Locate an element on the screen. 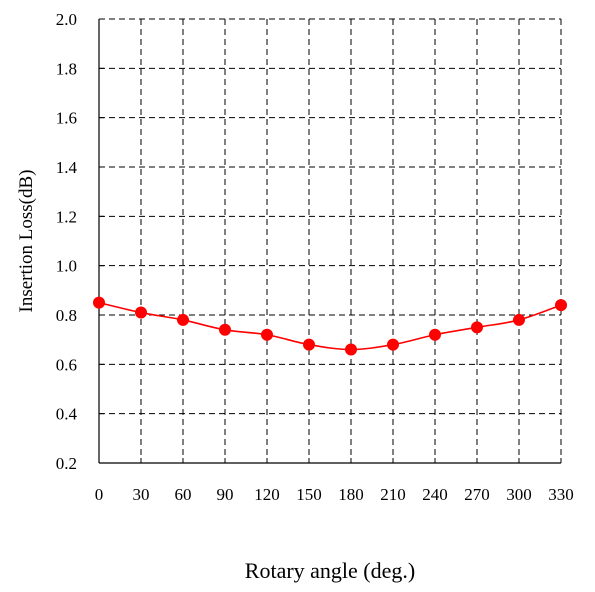 The height and width of the screenshot is (592, 595). x-tick-label: 240 is located at coordinates (435, 494).